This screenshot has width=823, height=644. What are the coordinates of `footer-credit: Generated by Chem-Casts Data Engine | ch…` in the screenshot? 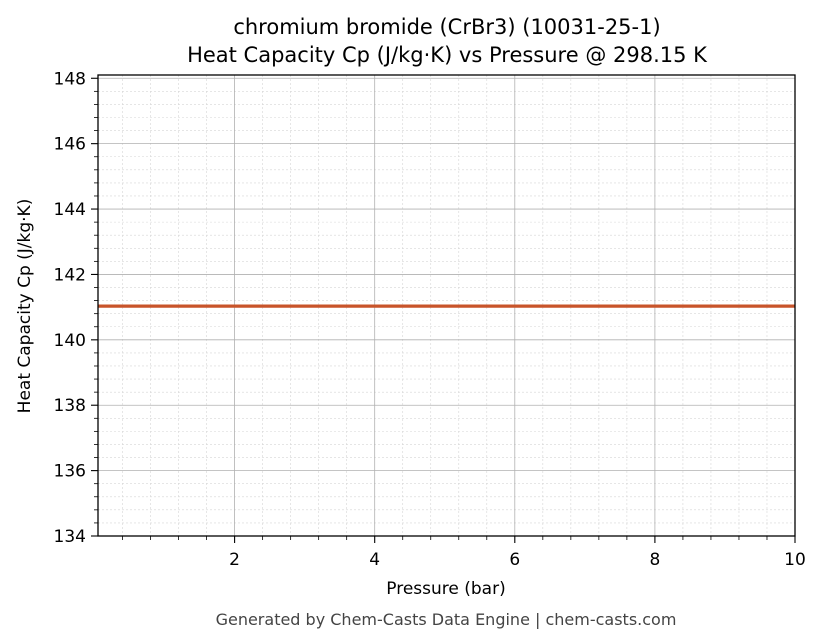 It's located at (446, 619).